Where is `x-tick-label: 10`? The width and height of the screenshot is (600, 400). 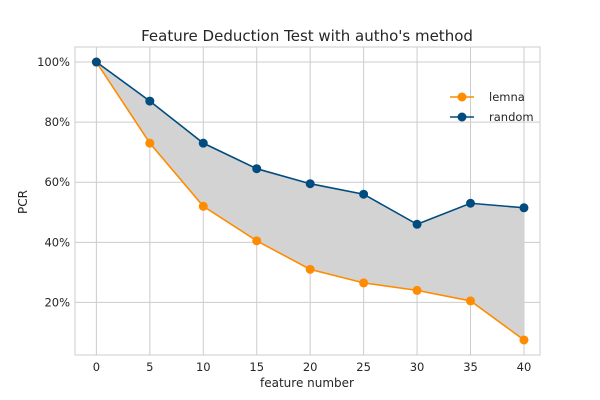
x-tick-label: 10 is located at coordinates (203, 367).